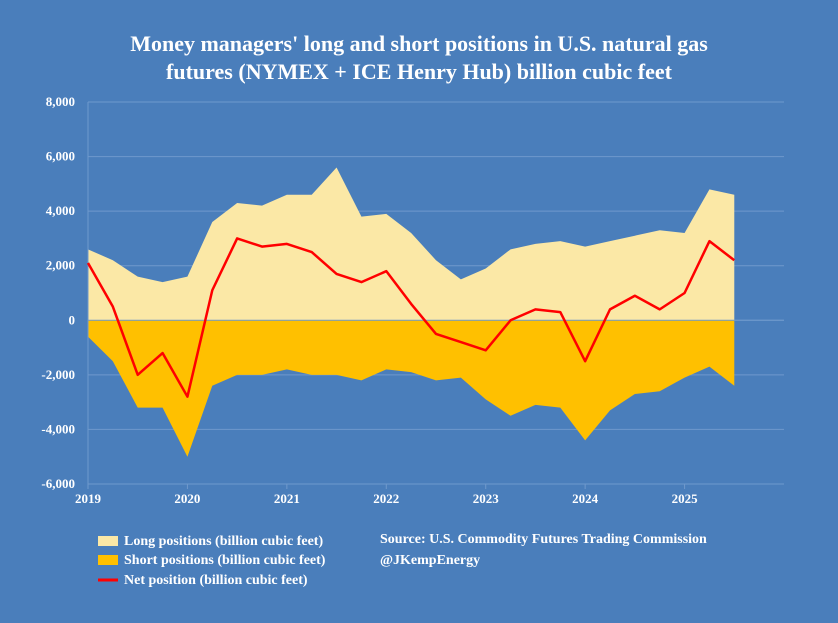  What do you see at coordinates (685, 498) in the screenshot?
I see `x-tick-label: 2025` at bounding box center [685, 498].